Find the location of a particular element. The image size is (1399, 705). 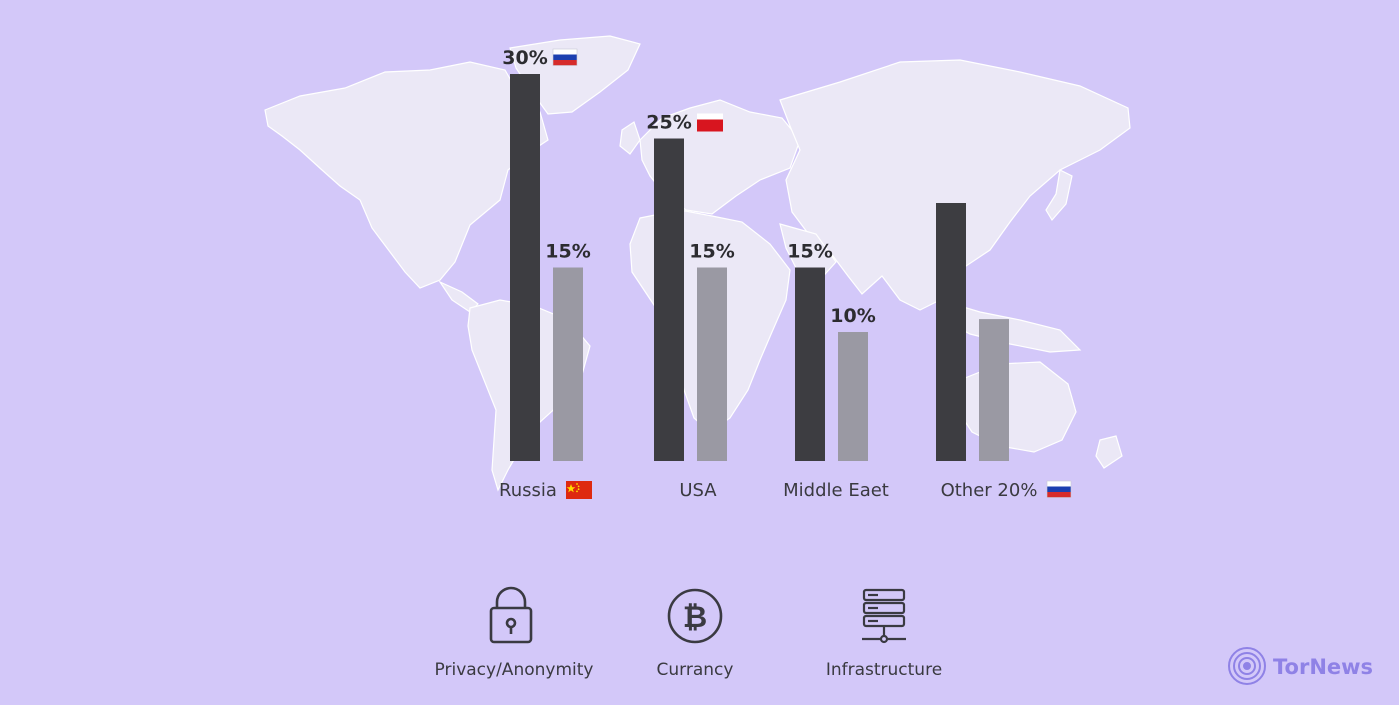

bar-middle-eaet-s2 is located at coordinates (853, 396).